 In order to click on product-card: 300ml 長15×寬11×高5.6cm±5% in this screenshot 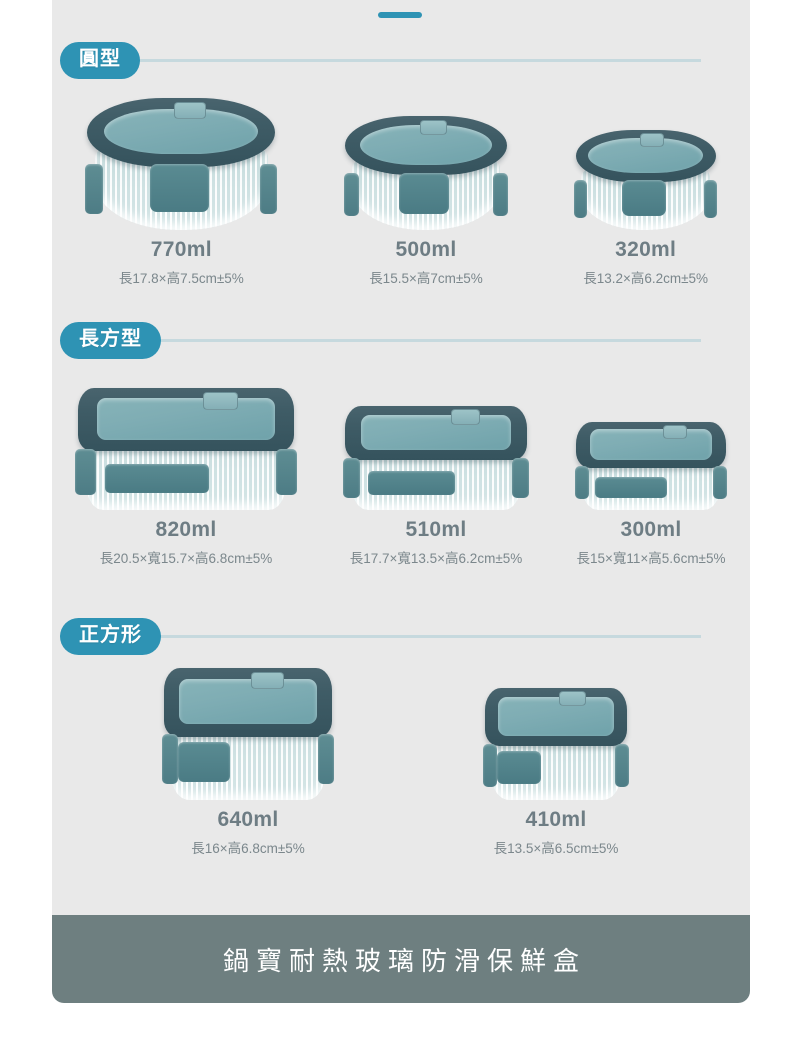, I will do `click(651, 494)`.